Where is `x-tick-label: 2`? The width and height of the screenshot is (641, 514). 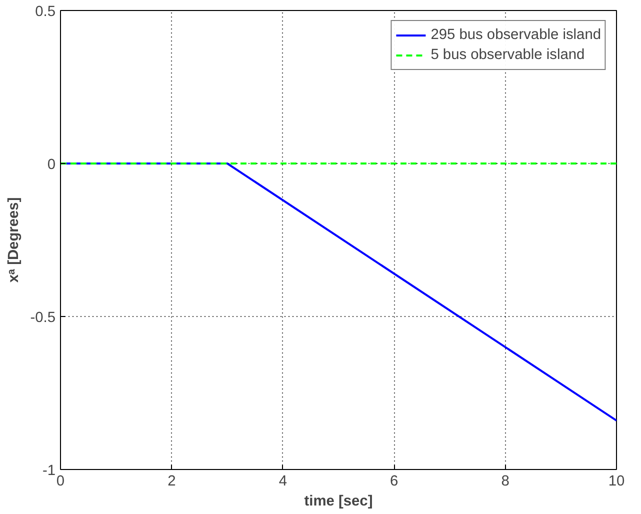
x-tick-label: 2 is located at coordinates (172, 482).